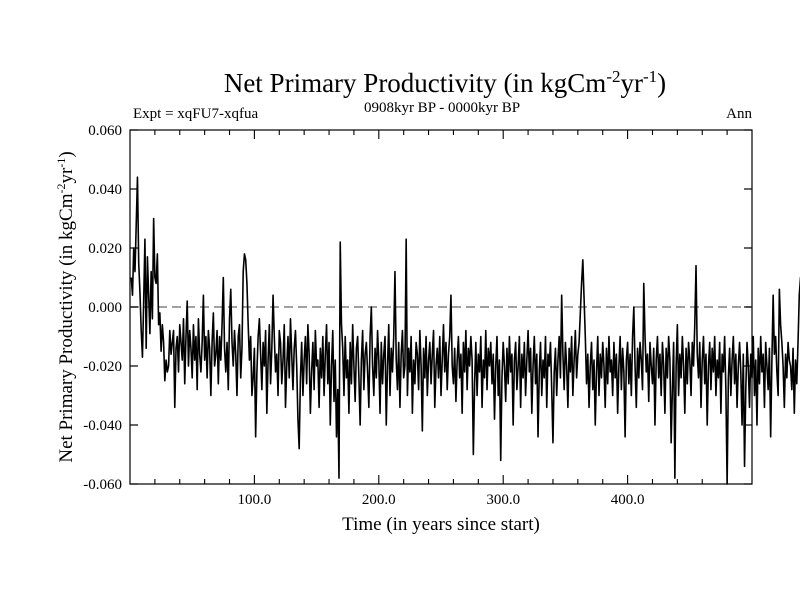 This screenshot has width=800, height=600. What do you see at coordinates (102, 485) in the screenshot?
I see `y-tick-label-6: -0.060` at bounding box center [102, 485].